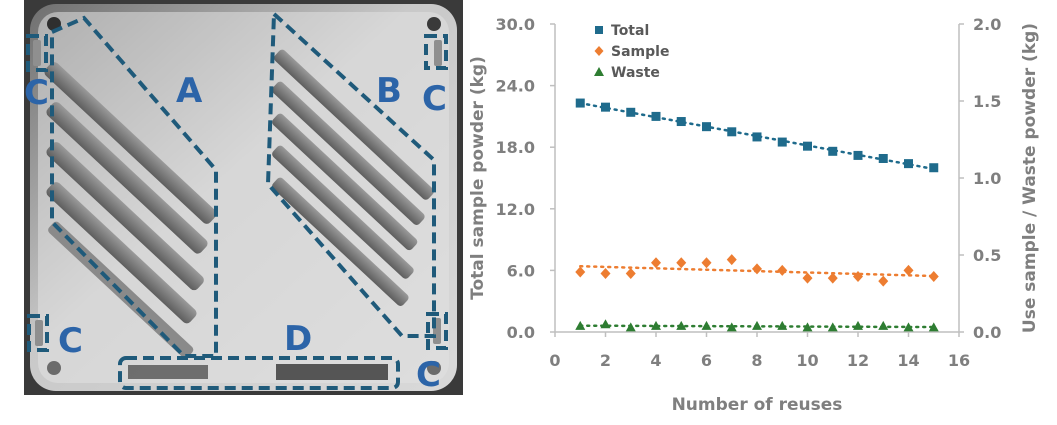 This screenshot has width=1057, height=425. I want to click on y-right-tick-label: 0.0, so click(987, 332).